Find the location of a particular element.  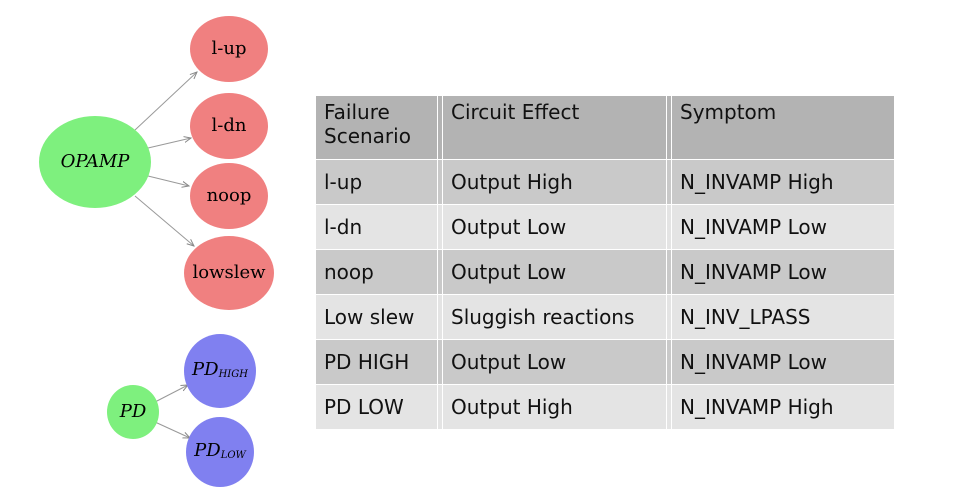

table-cell: l-dn is located at coordinates (376, 227).